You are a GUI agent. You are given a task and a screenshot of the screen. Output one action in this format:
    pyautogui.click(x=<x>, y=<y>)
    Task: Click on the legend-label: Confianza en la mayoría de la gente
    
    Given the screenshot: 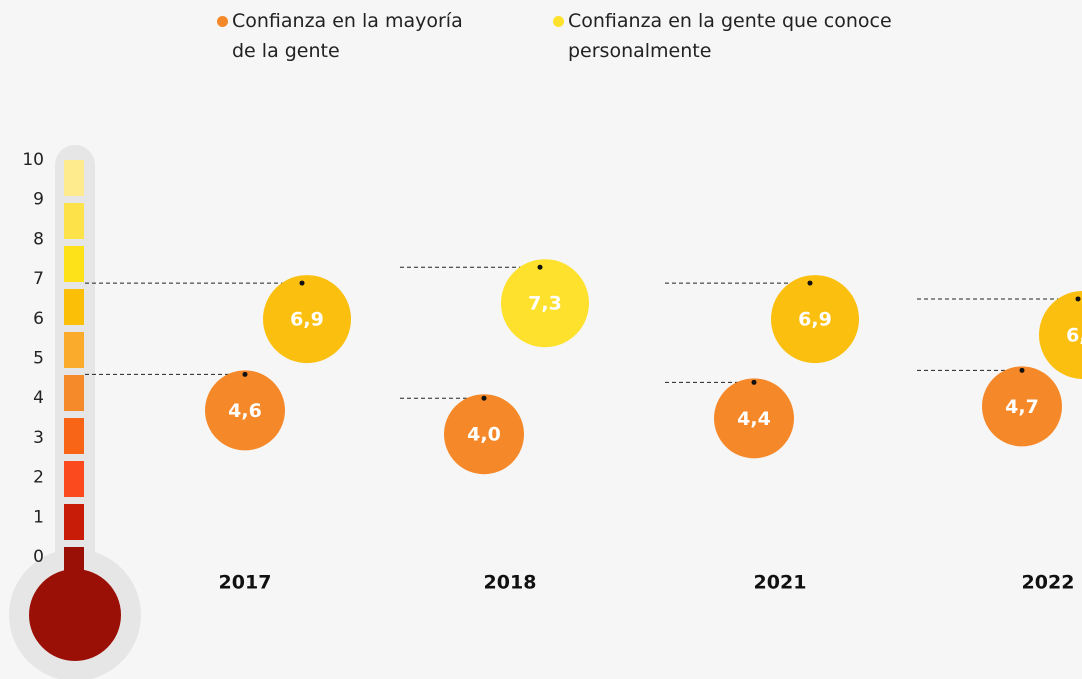 What is the action you would take?
    pyautogui.click(x=347, y=36)
    